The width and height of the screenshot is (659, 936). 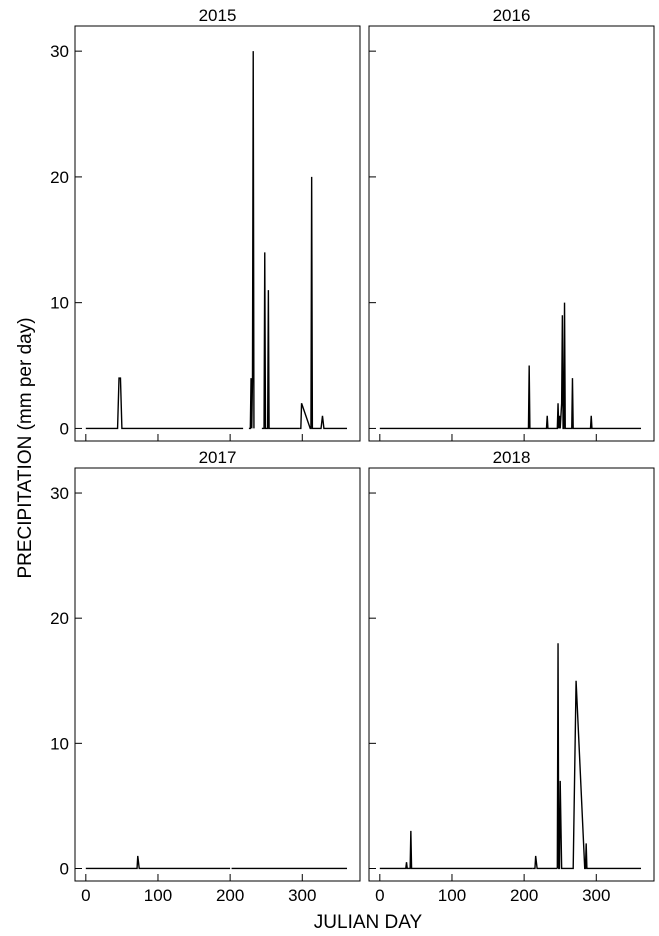 I want to click on panel-title: 2016, so click(x=512, y=15).